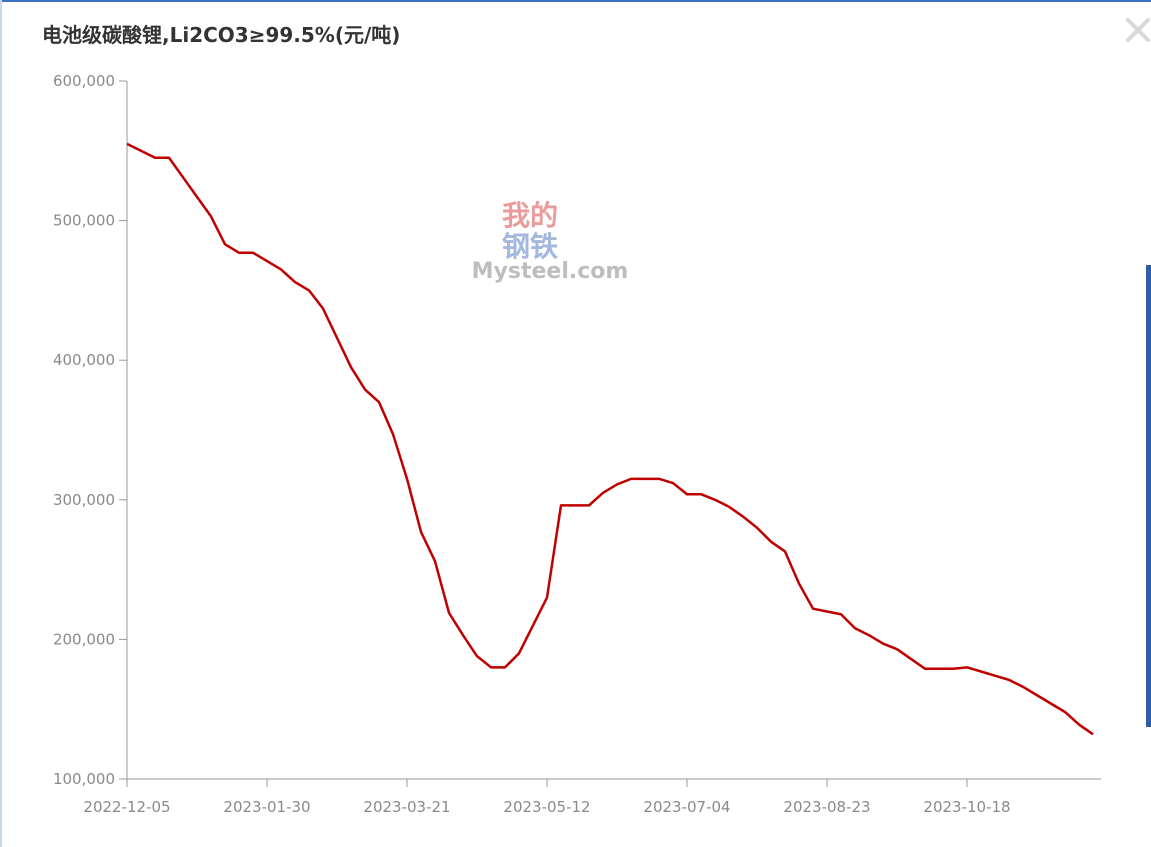 This screenshot has height=847, width=1151. I want to click on y-tick-label: 600,000, so click(84, 81).